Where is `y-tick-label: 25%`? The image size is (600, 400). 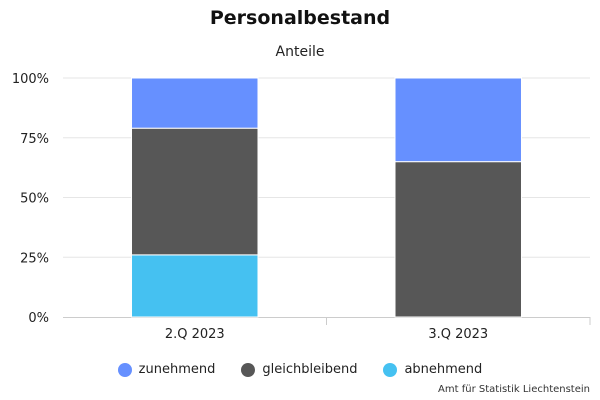
y-tick-label: 25% is located at coordinates (34, 258).